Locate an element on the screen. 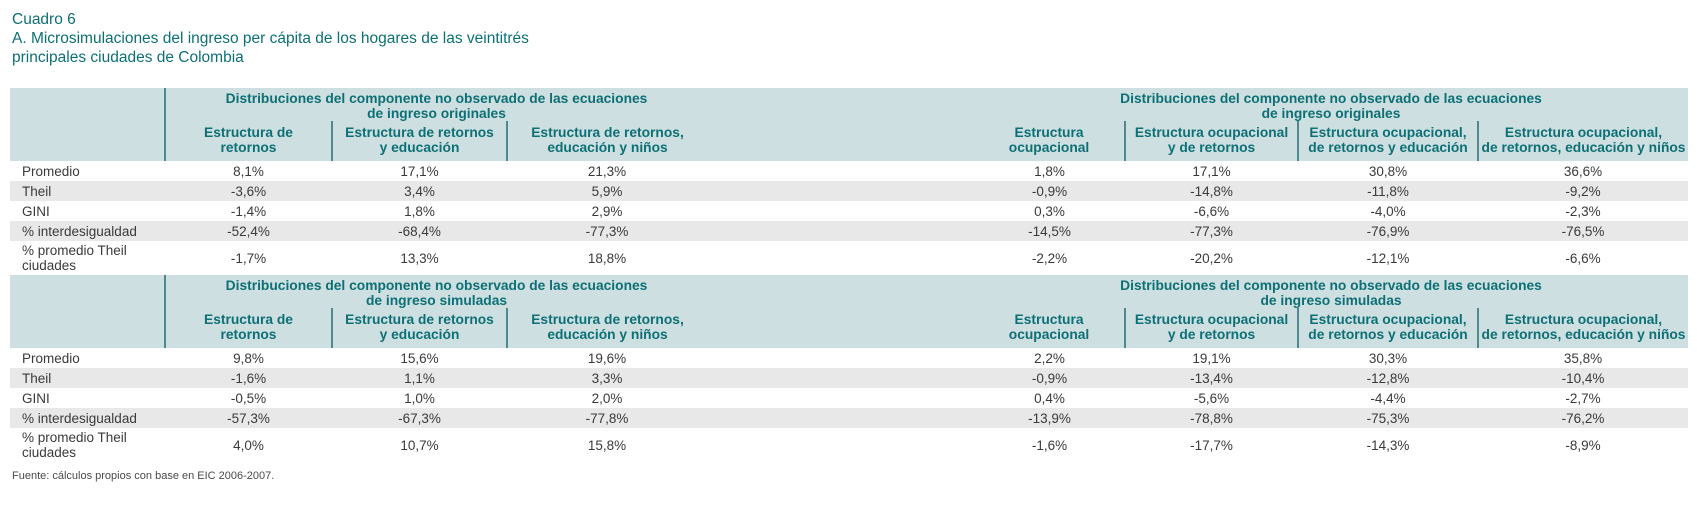 The width and height of the screenshot is (1697, 513). row-label: GINI is located at coordinates (36, 398).